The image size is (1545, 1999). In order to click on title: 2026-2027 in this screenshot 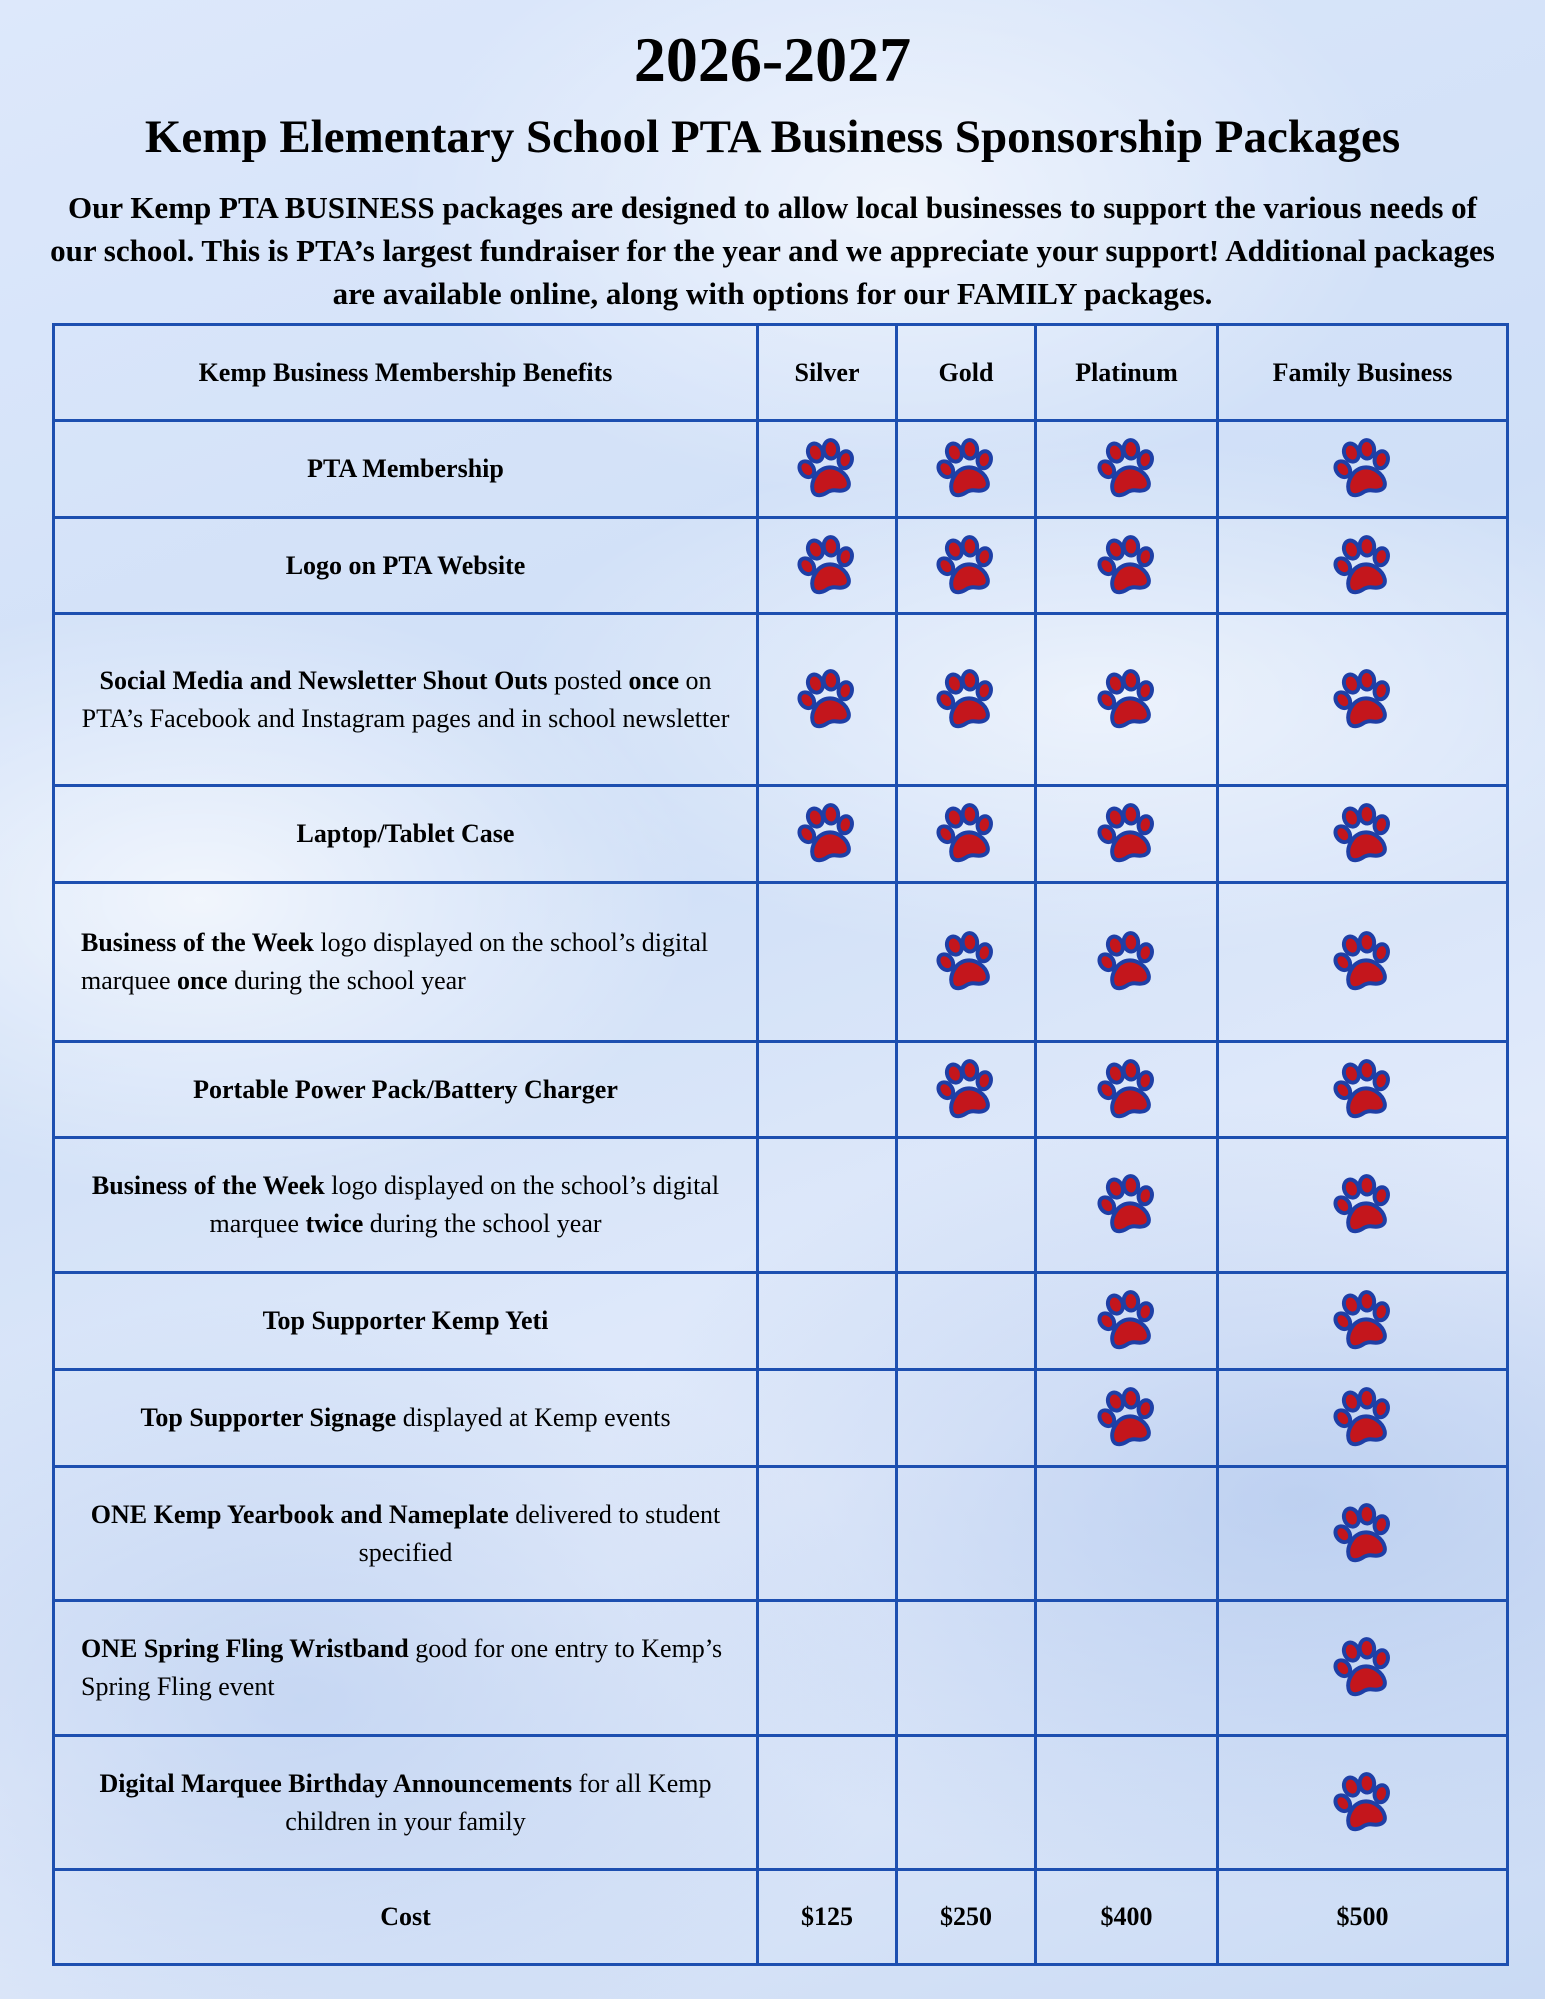, I will do `click(772, 59)`.